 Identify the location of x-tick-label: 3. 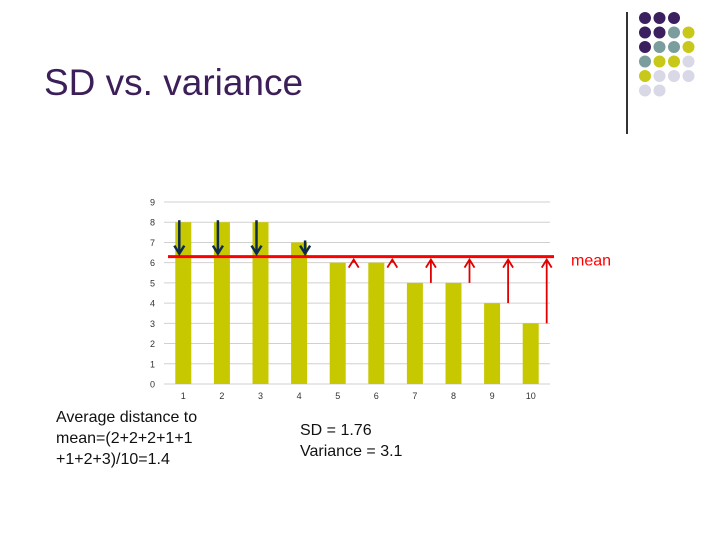
(260, 396).